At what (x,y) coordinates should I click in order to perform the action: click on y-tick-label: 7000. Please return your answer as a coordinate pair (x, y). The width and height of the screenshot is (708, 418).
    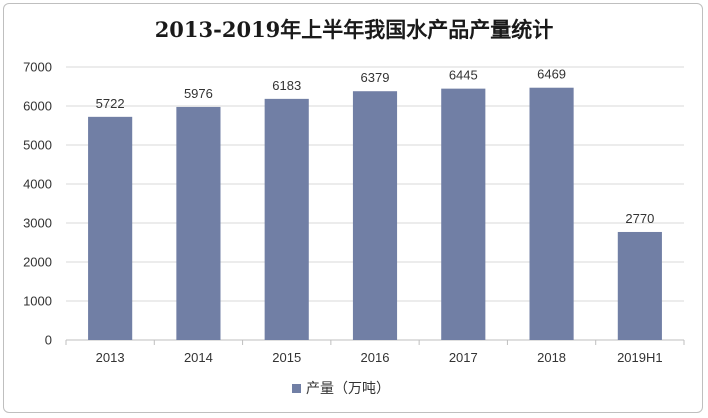
    Looking at the image, I should click on (37, 67).